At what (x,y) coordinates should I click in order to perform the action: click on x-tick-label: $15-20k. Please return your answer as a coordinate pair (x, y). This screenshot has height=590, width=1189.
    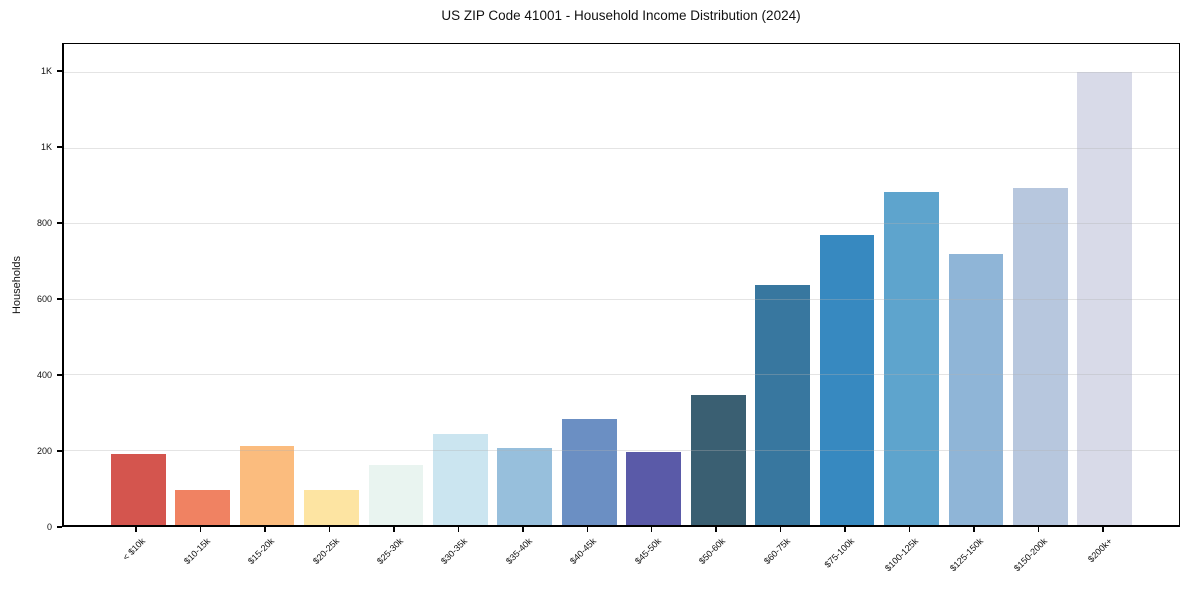
    Looking at the image, I should click on (261, 551).